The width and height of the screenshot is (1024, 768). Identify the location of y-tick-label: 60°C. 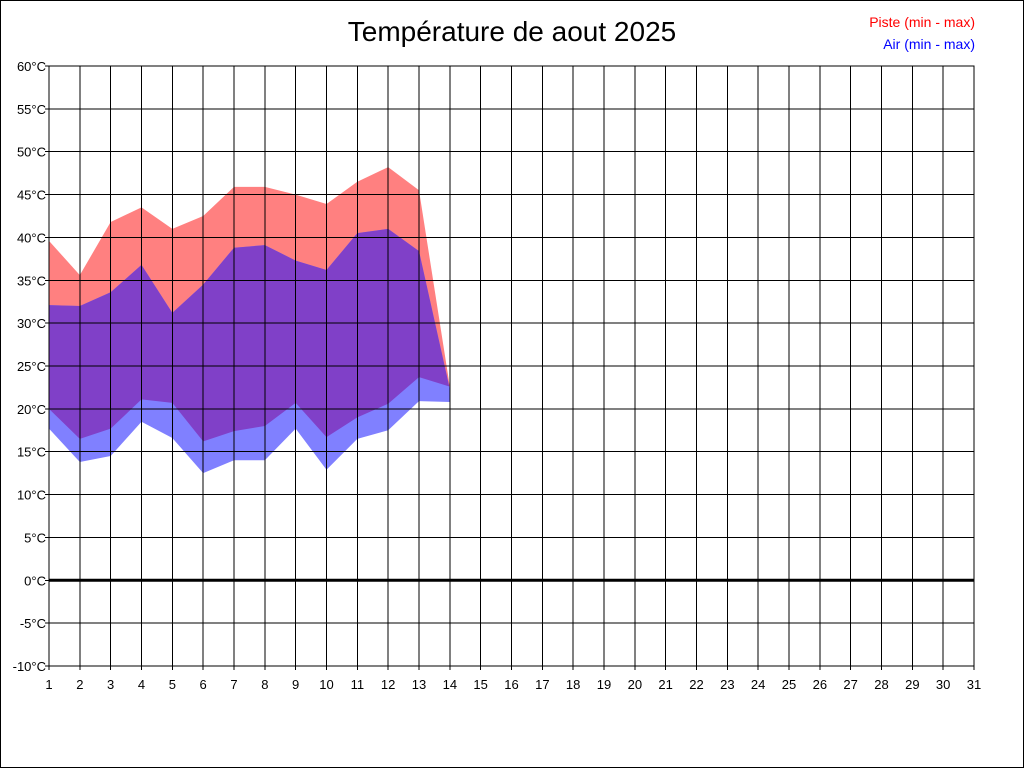
(31, 66).